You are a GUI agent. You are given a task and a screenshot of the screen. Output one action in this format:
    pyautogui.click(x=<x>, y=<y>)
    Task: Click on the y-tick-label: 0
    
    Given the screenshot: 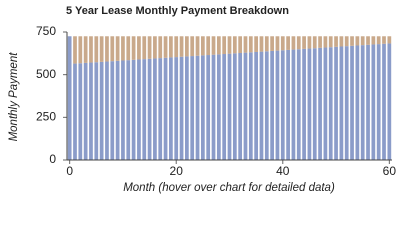 What is the action you would take?
    pyautogui.click(x=52, y=159)
    